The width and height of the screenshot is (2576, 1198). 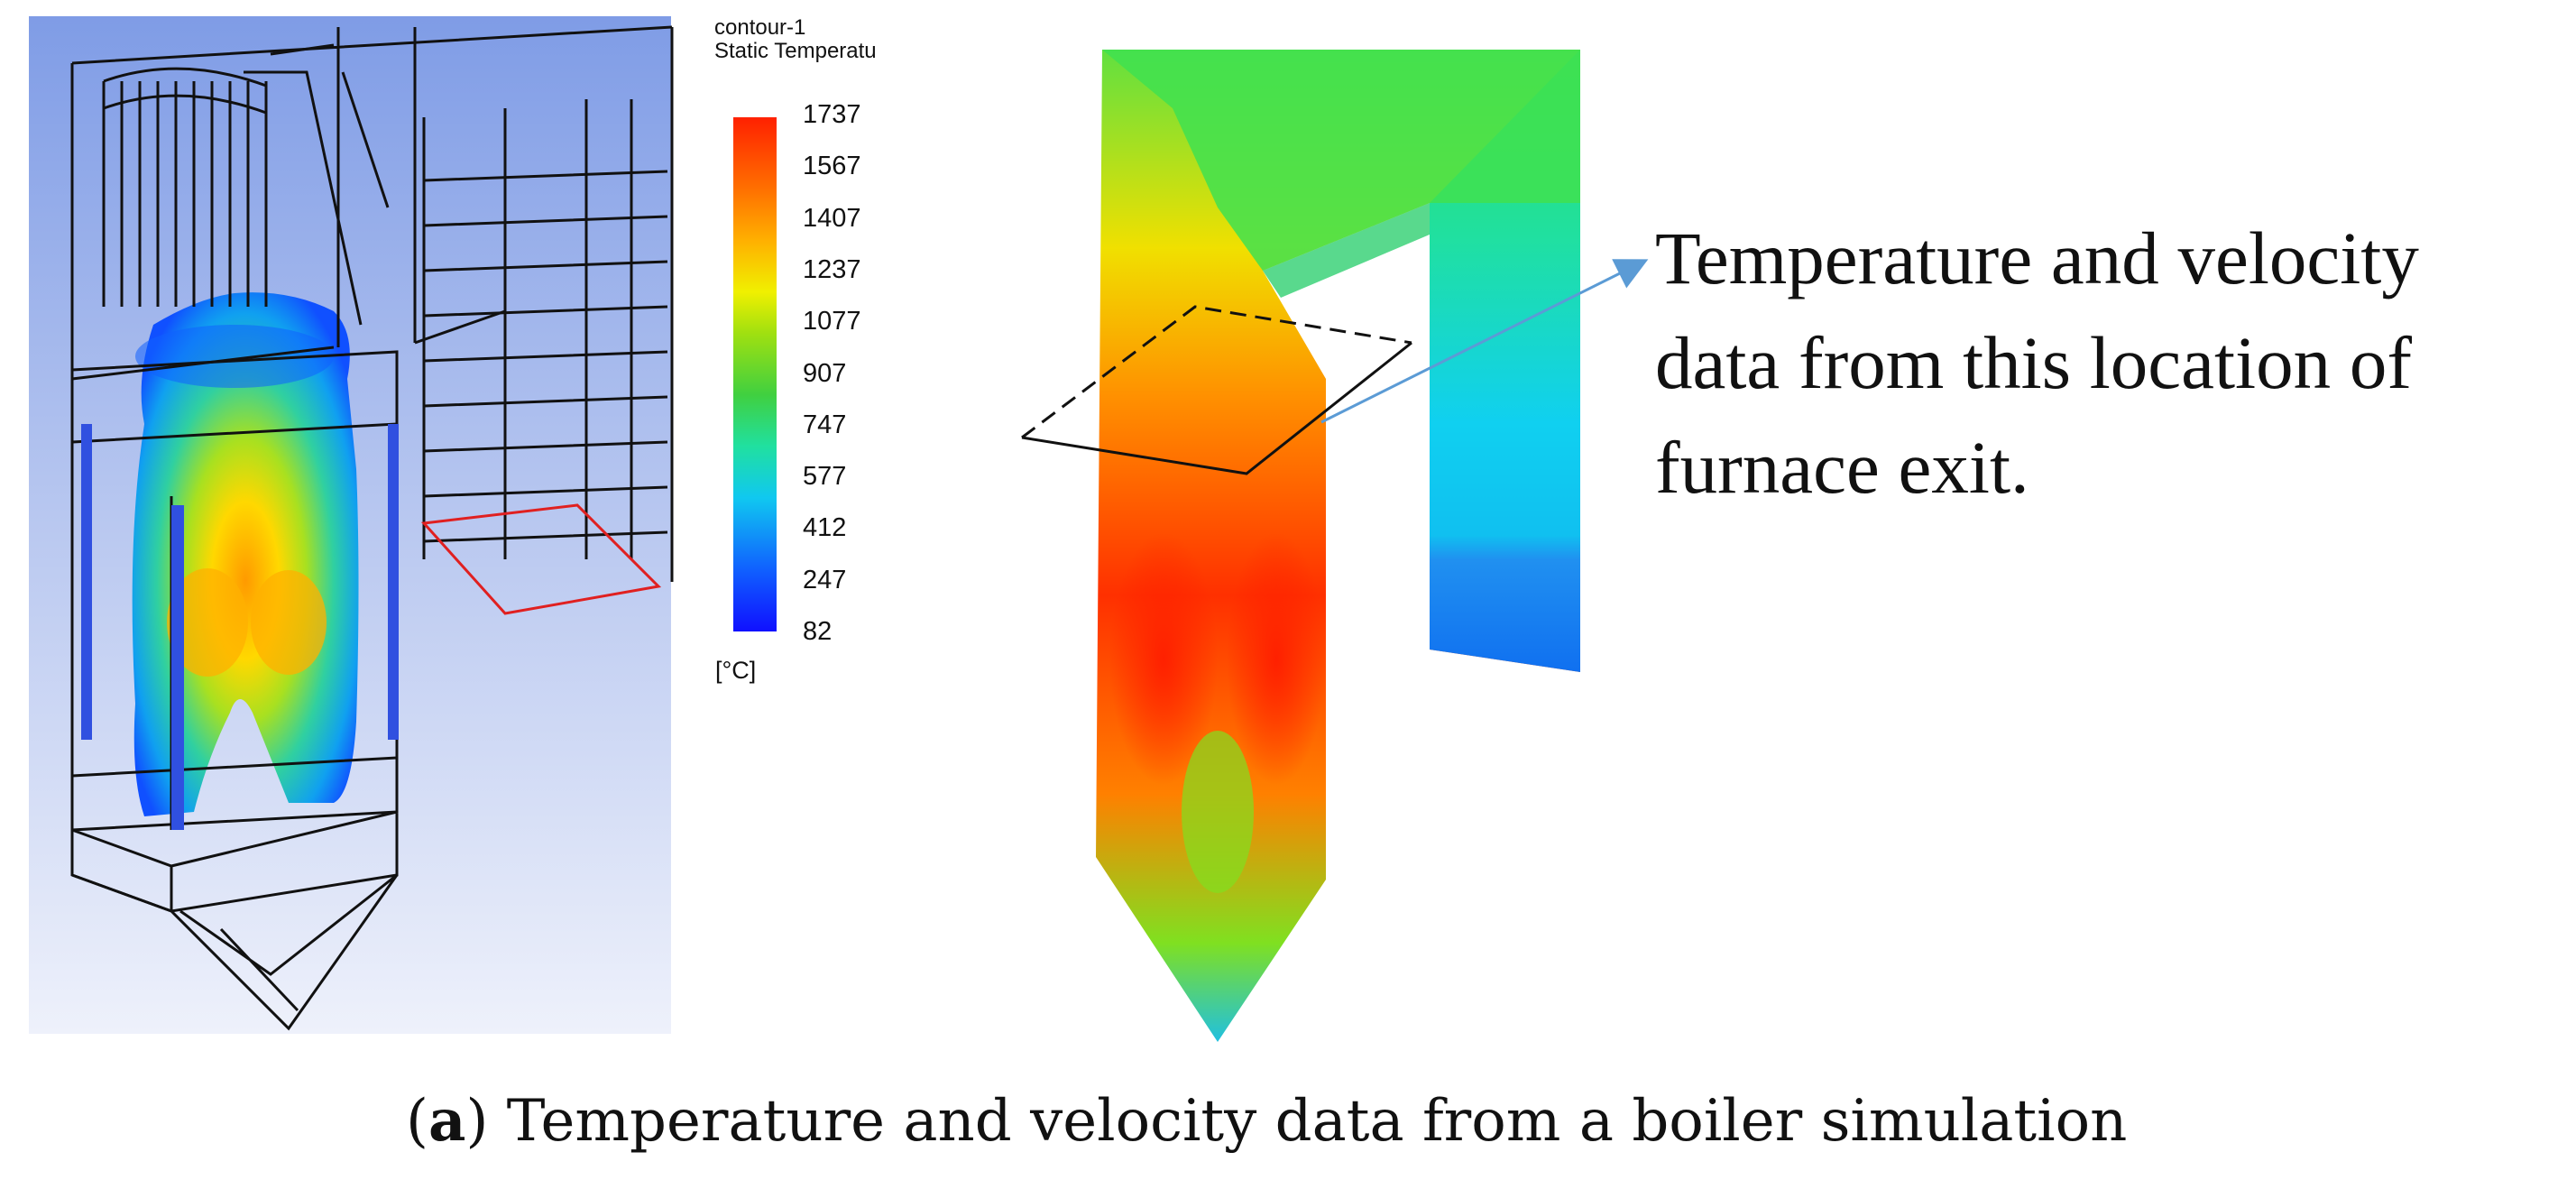 I want to click on side-wall-burner-right, so click(x=394, y=582).